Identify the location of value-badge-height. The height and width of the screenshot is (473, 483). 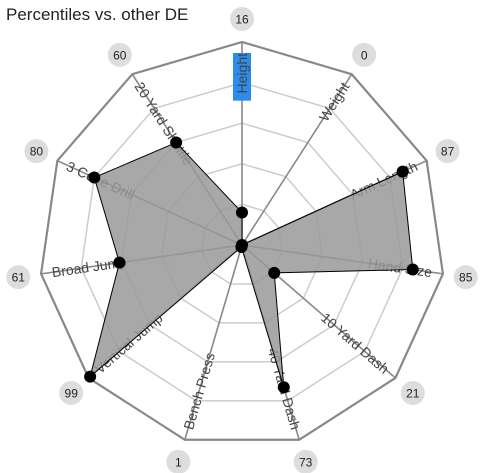
(242, 19).